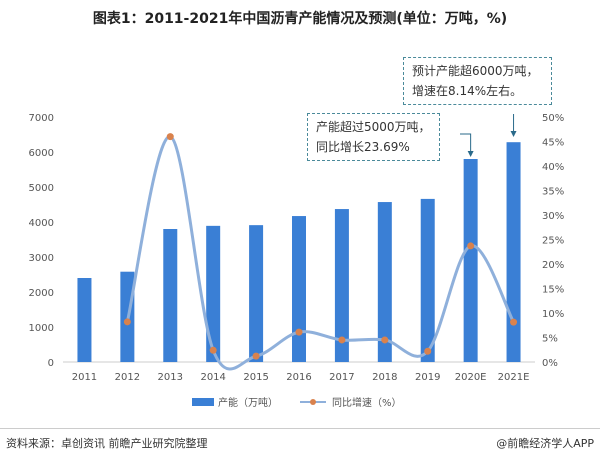 The width and height of the screenshot is (600, 461). Describe the element at coordinates (553, 314) in the screenshot. I see `y-right-tick-label: 10%` at that location.